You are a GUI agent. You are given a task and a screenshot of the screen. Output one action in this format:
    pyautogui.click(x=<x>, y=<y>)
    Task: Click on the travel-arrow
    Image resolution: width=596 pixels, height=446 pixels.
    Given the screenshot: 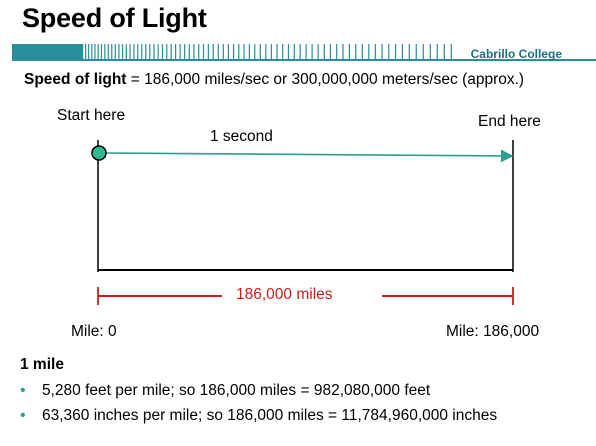 What is the action you would take?
    pyautogui.click(x=309, y=156)
    